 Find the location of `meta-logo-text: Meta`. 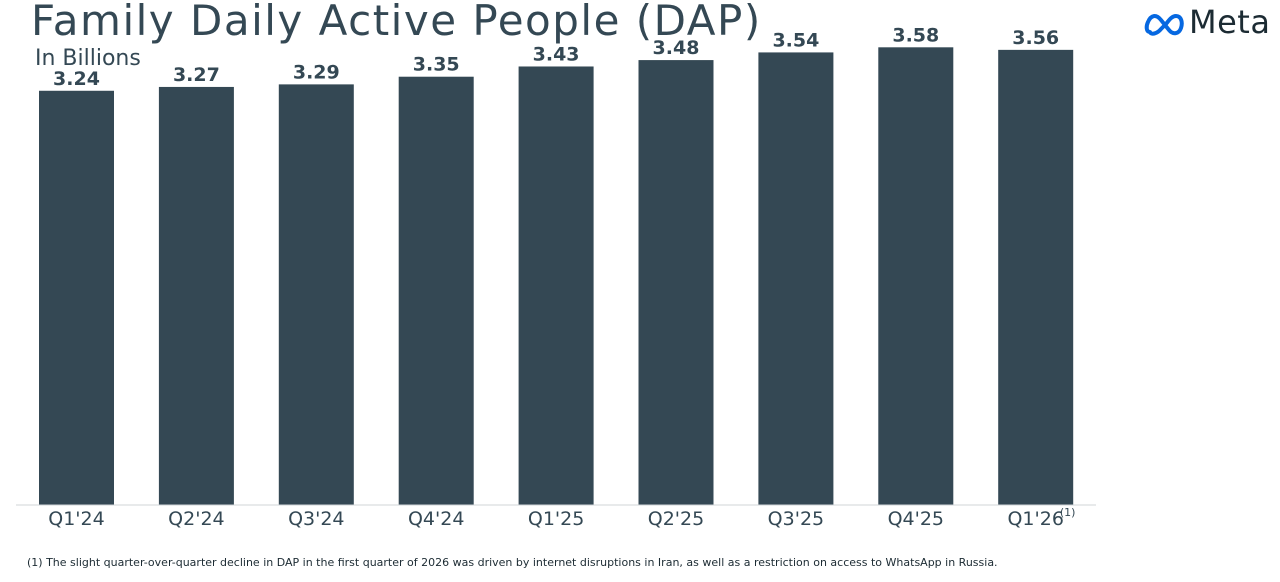

meta-logo-text: Meta is located at coordinates (1230, 22).